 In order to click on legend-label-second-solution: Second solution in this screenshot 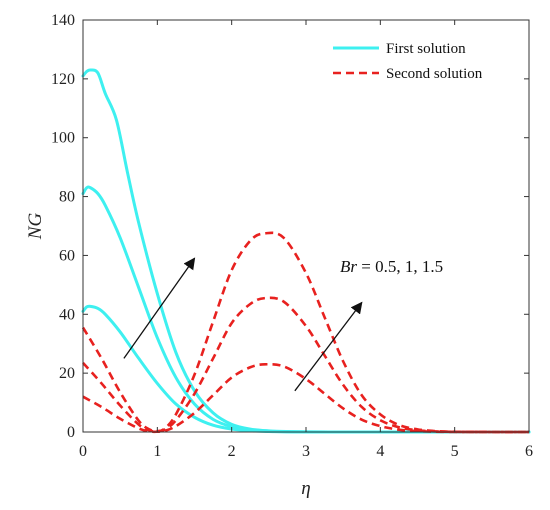, I will do `click(434, 74)`.